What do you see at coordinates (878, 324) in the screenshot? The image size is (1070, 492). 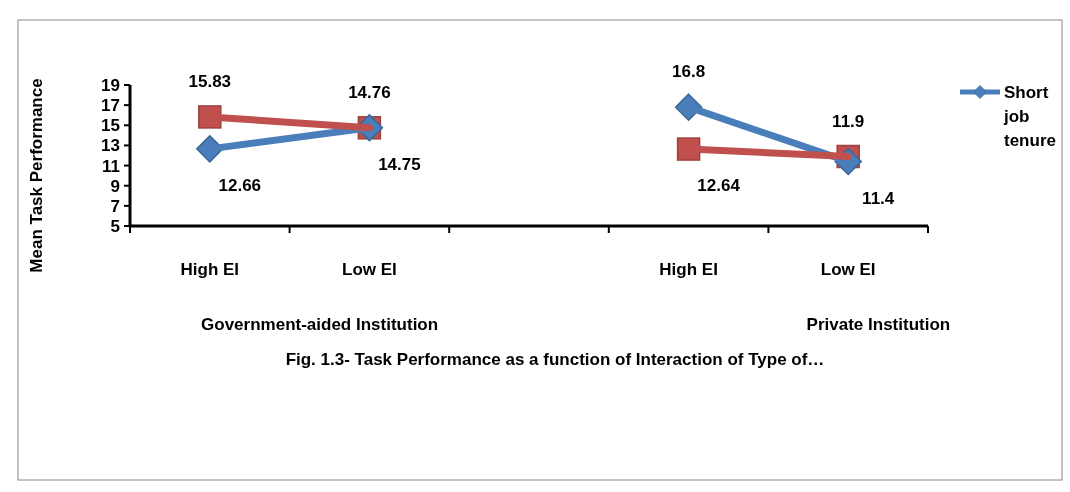 I see `text: Private Institution` at bounding box center [878, 324].